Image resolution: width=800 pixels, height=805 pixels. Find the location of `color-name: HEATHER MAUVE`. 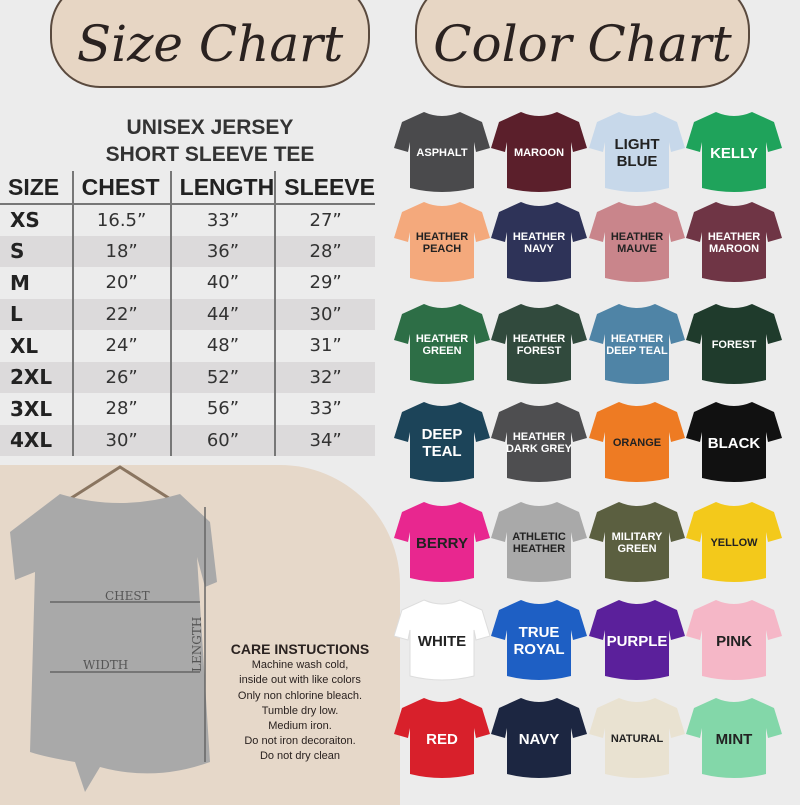

color-name: HEATHER MAUVE is located at coordinates (637, 243).